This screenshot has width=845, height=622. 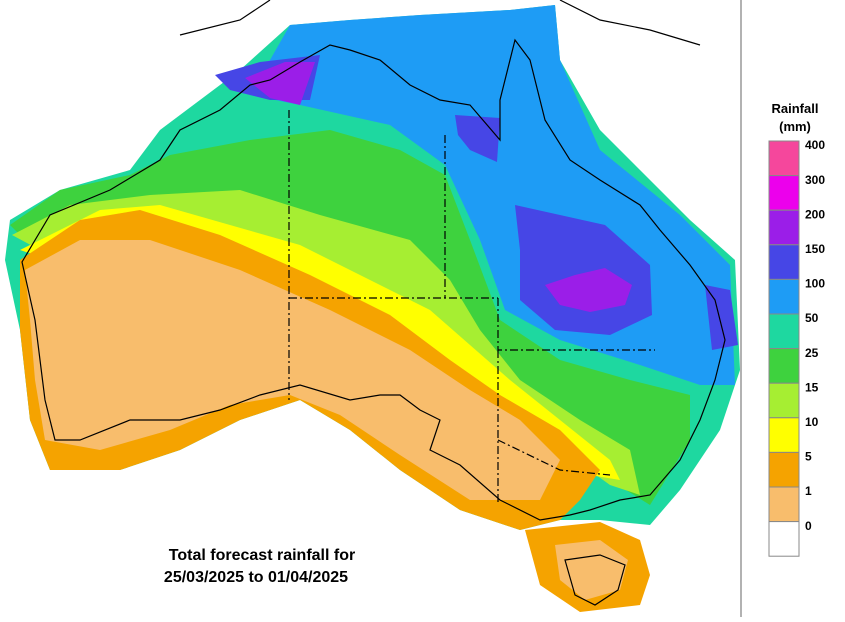 I want to click on legend-label: 25, so click(x=812, y=353).